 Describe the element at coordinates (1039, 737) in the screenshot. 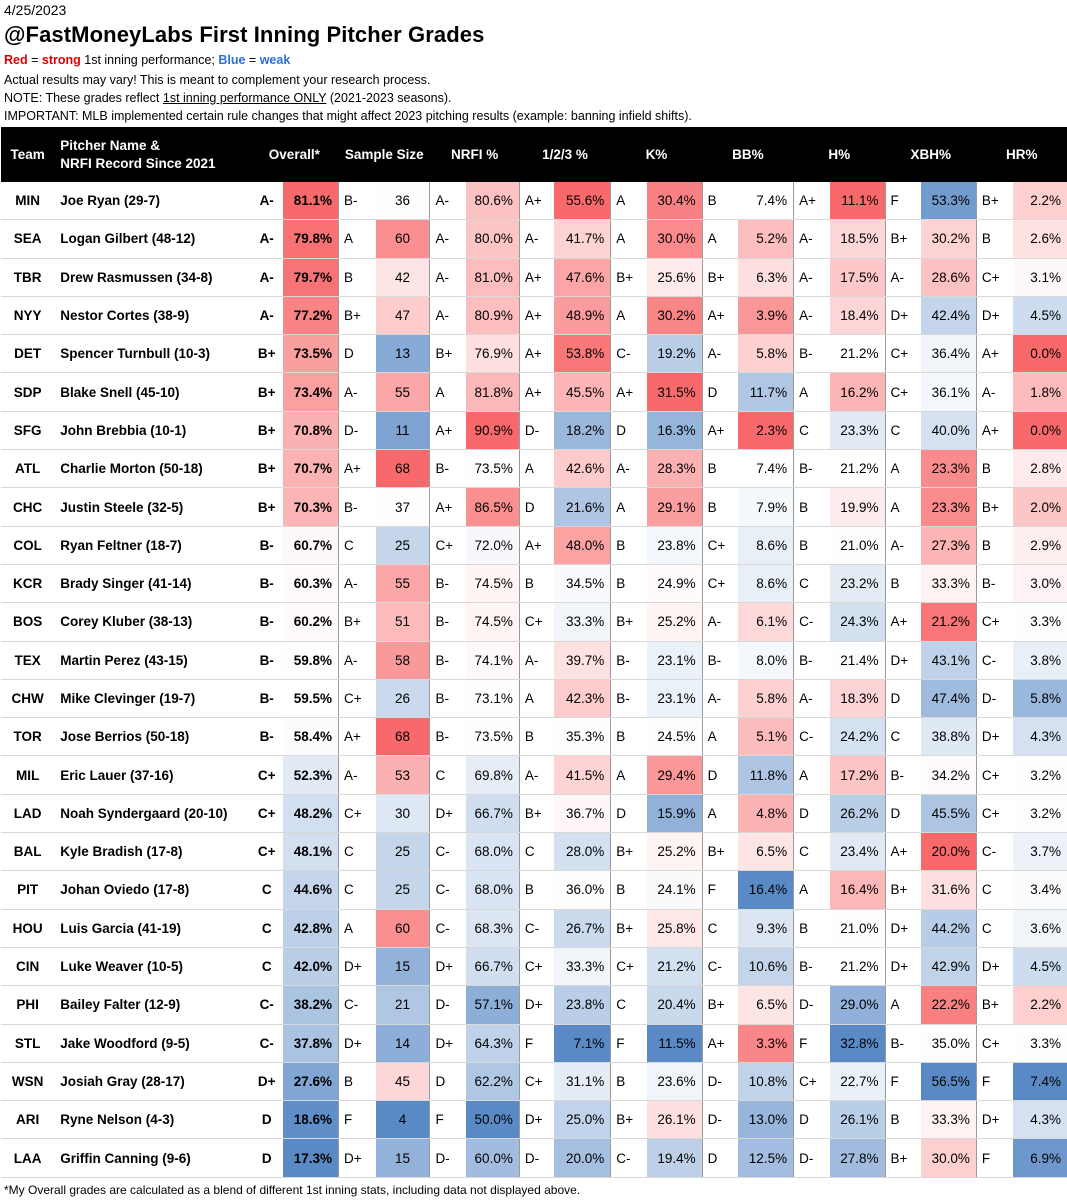

I see `hr-value-cell: 4.3%` at that location.